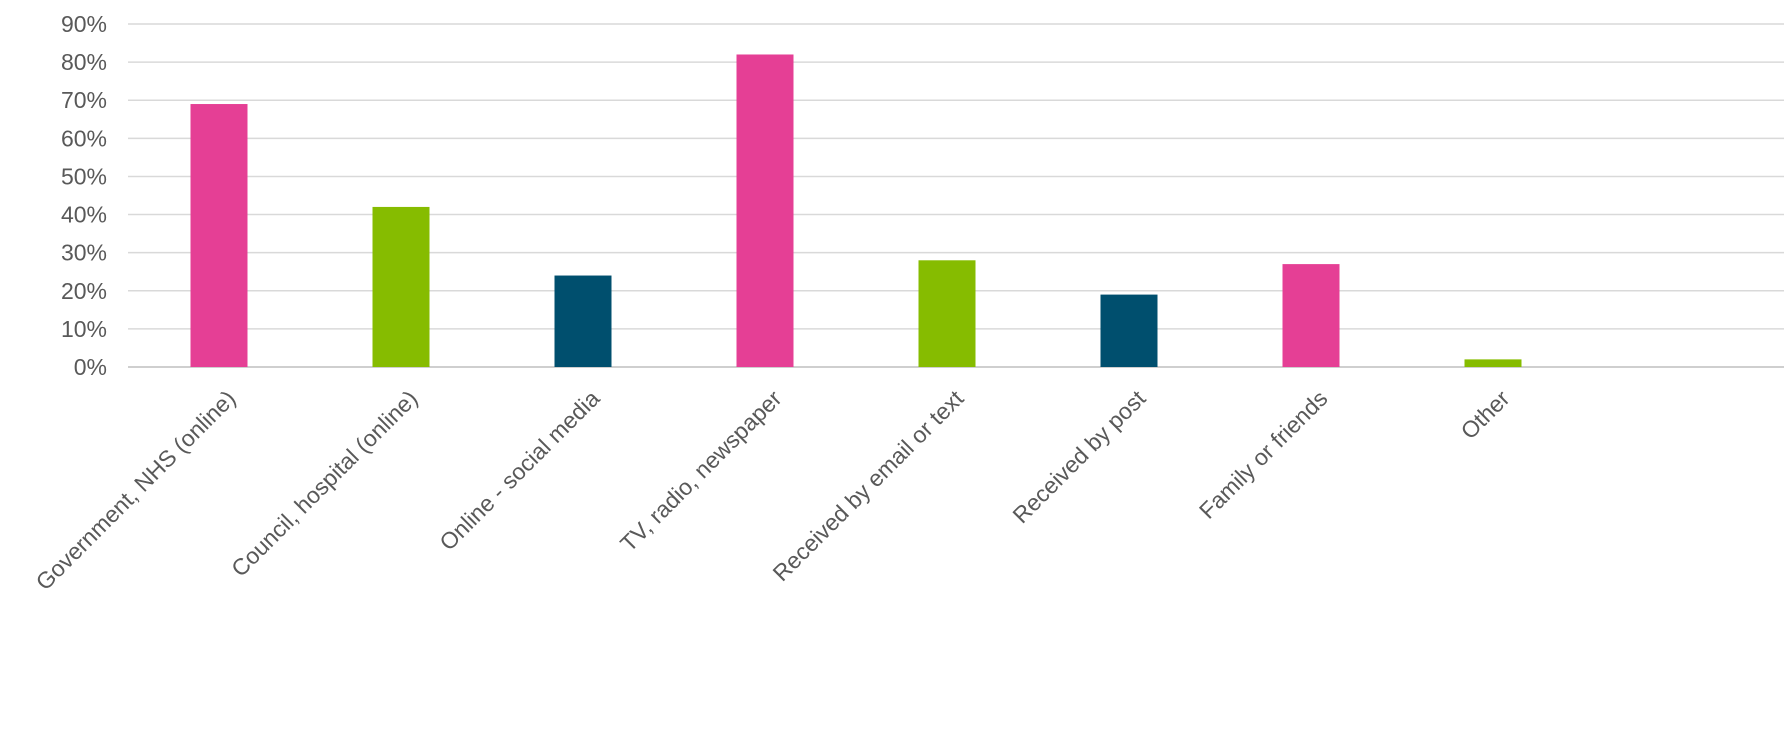 The height and width of the screenshot is (731, 1784). What do you see at coordinates (868, 485) in the screenshot?
I see `x-category-label: Received by email or text` at bounding box center [868, 485].